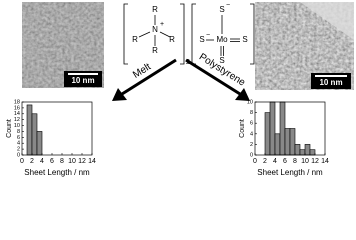 This screenshot has height=240, width=356. Describe the element at coordinates (181, 79) in the screenshot. I see `arrows` at that location.